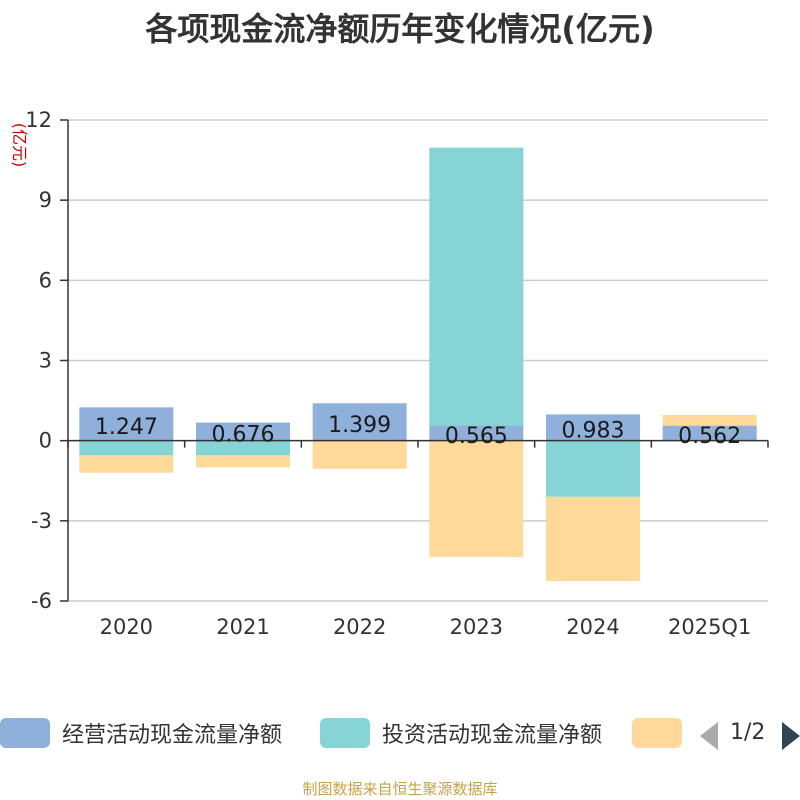 This screenshot has width=800, height=800. Describe the element at coordinates (19, 145) in the screenshot. I see `y-axis-label: (亿元)` at that location.